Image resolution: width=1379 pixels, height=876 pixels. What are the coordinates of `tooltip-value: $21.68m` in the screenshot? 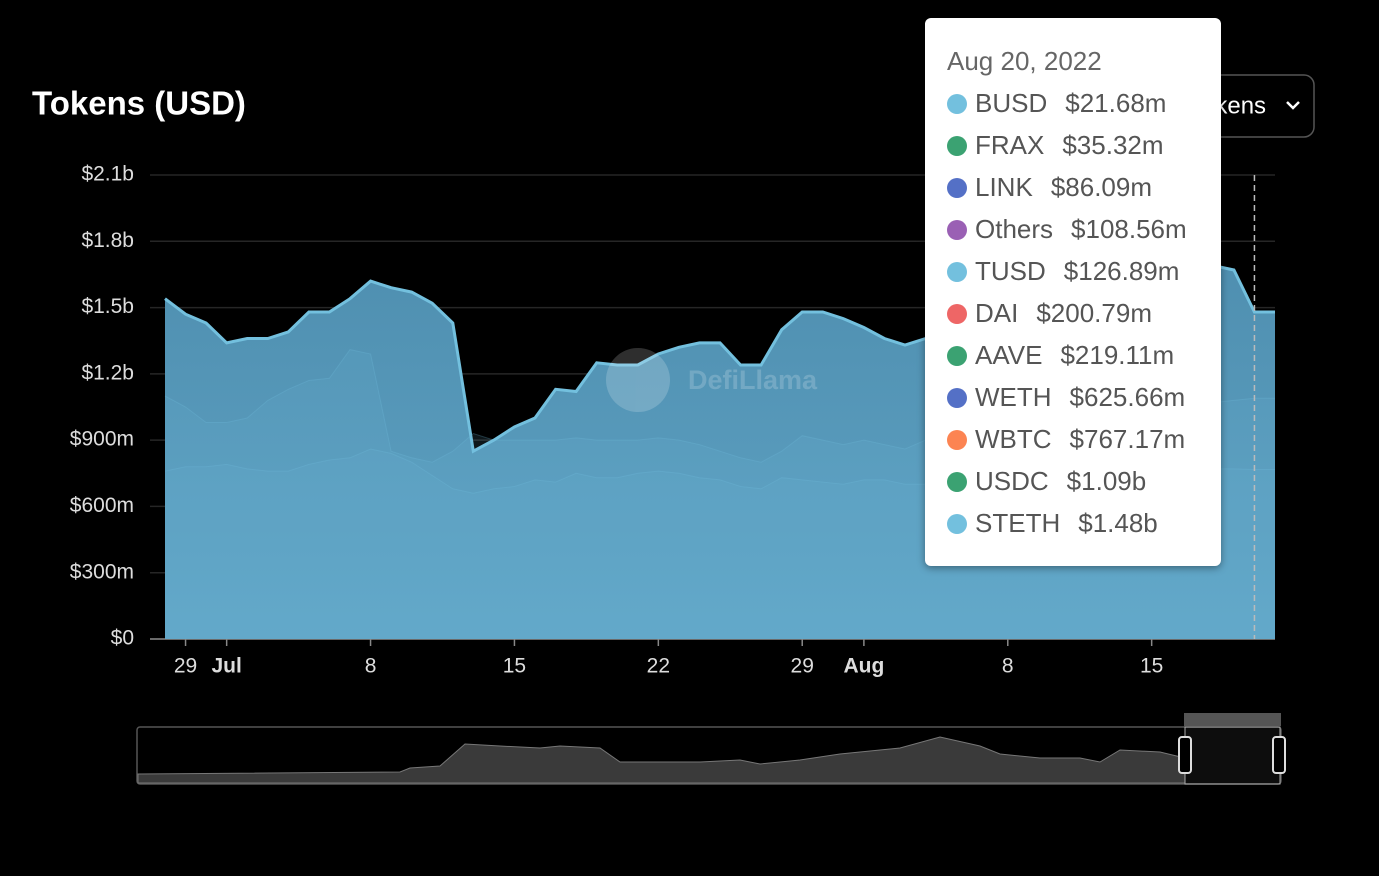 It's located at (1116, 103).